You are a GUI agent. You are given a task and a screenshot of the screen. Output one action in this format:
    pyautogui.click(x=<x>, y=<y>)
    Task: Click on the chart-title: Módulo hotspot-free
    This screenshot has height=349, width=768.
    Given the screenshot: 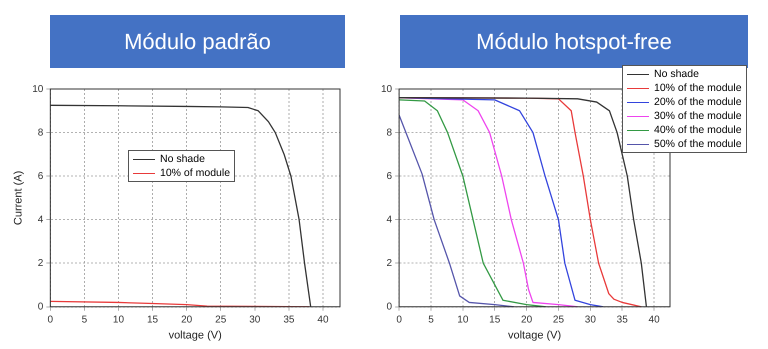 What is the action you would take?
    pyautogui.click(x=574, y=41)
    